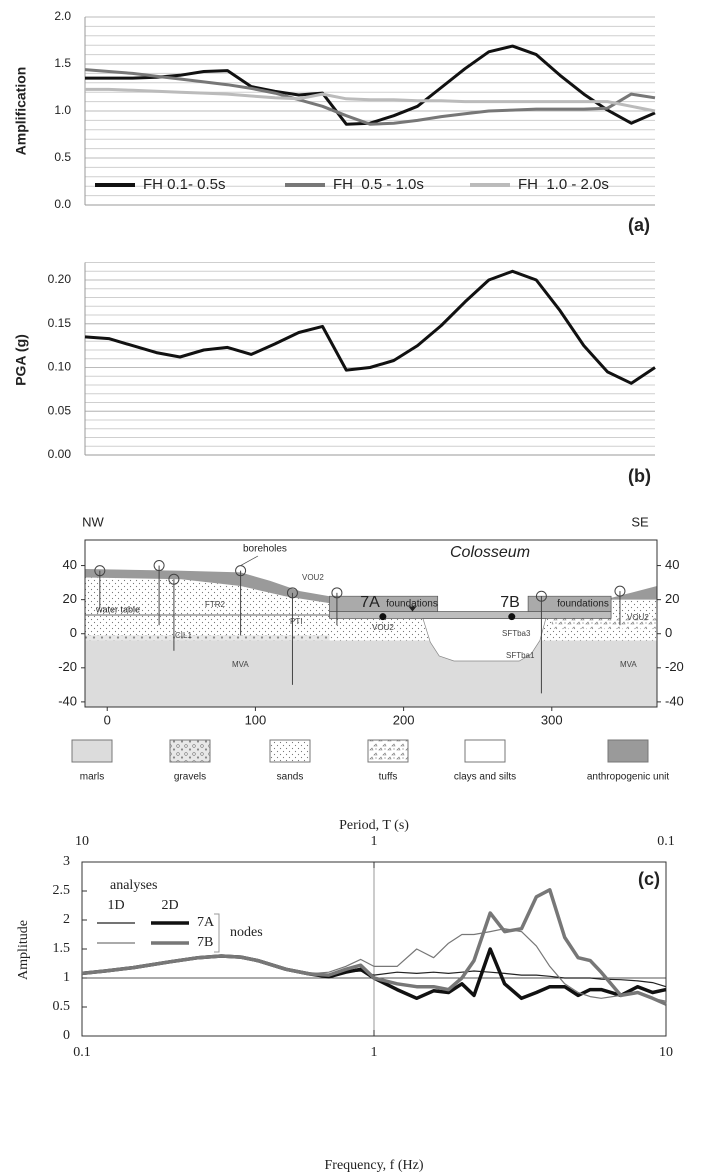 This screenshot has height=1175, width=702. I want to click on legend-column: 1D, so click(115, 905).